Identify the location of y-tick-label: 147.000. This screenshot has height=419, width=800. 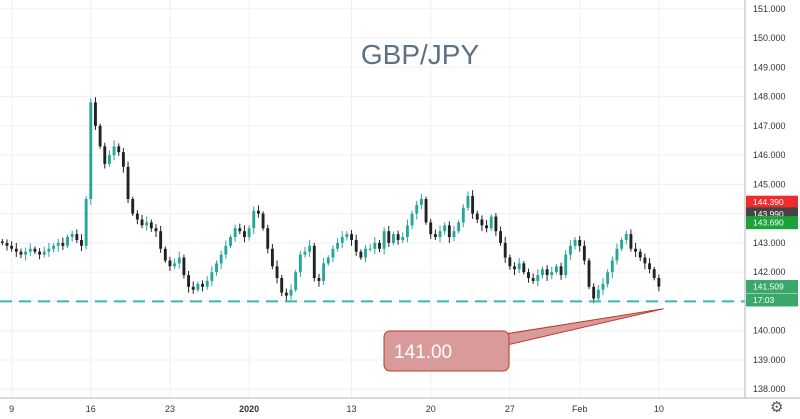
(769, 126).